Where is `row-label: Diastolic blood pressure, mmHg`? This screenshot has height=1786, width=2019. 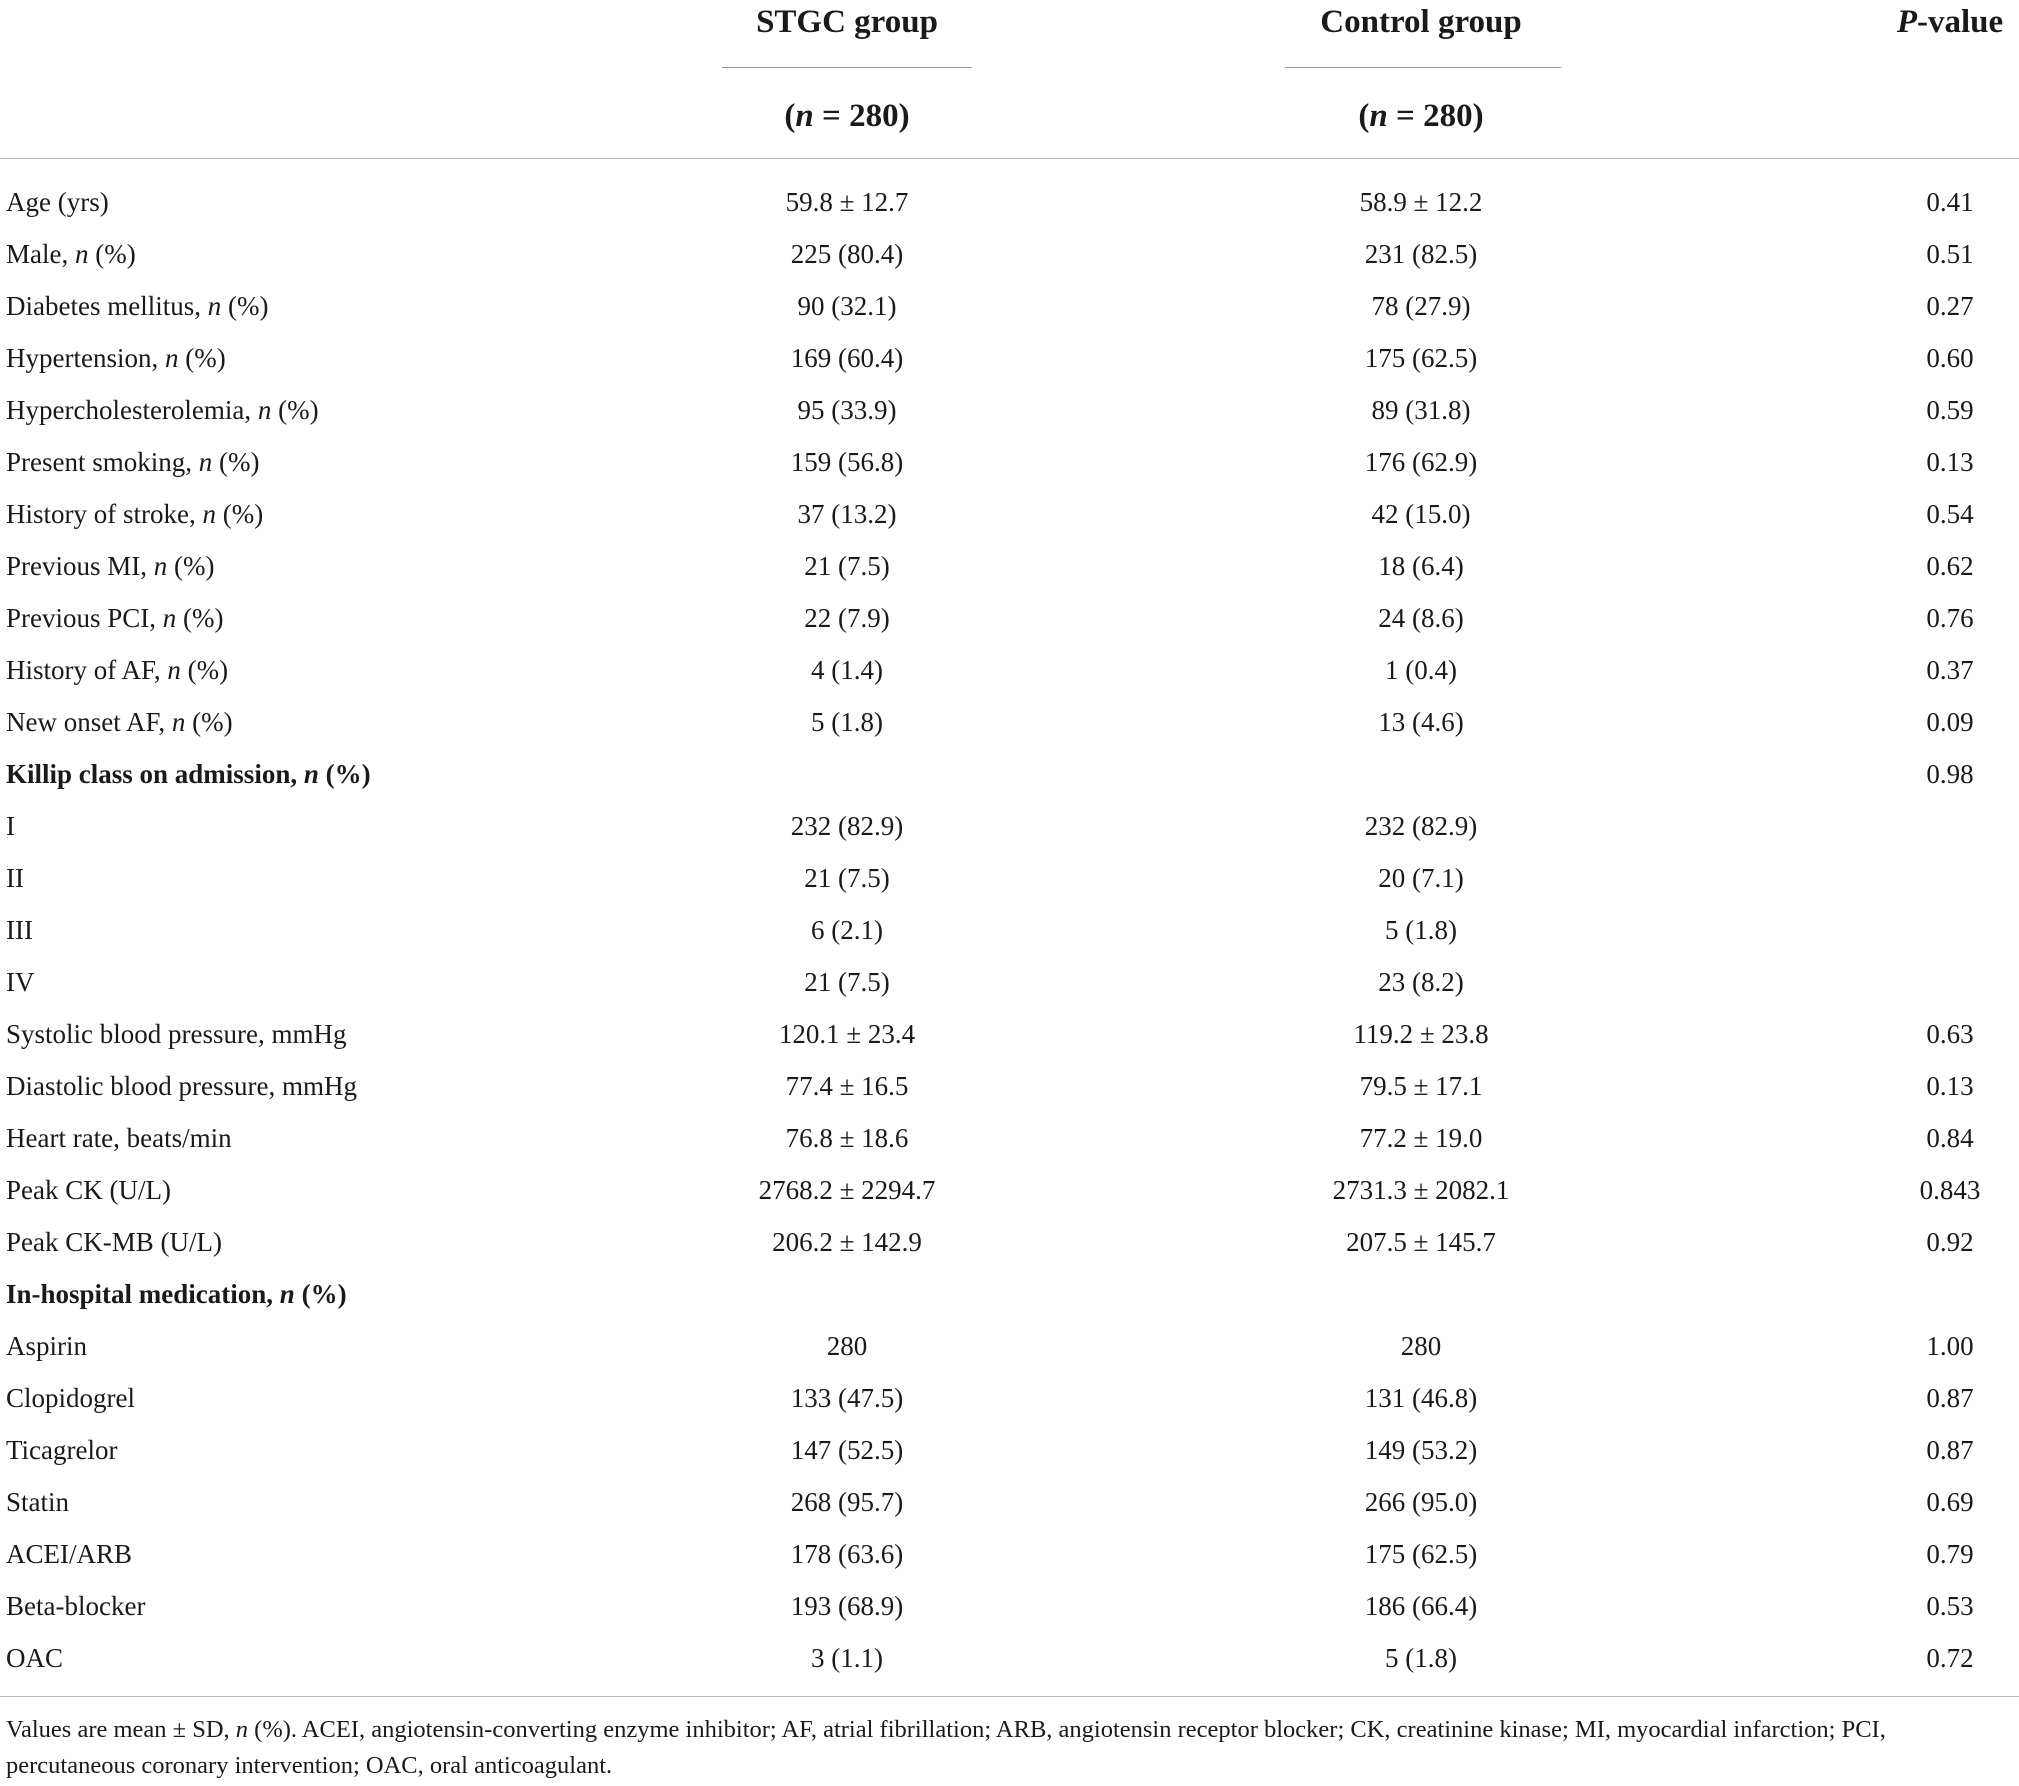 row-label: Diastolic blood pressure, mmHg is located at coordinates (181, 1086).